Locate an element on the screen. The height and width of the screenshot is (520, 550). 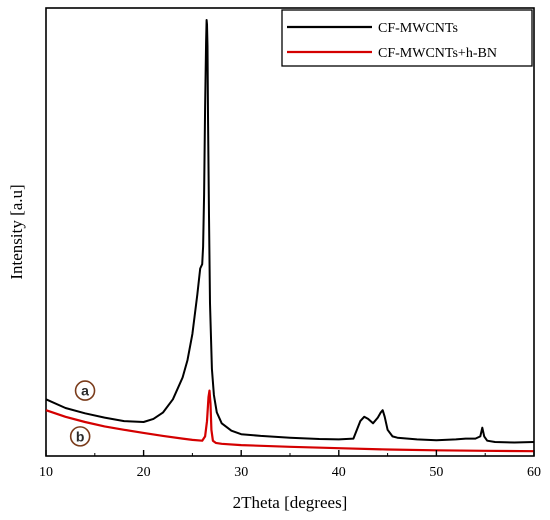
legend-box is located at coordinates (407, 38).